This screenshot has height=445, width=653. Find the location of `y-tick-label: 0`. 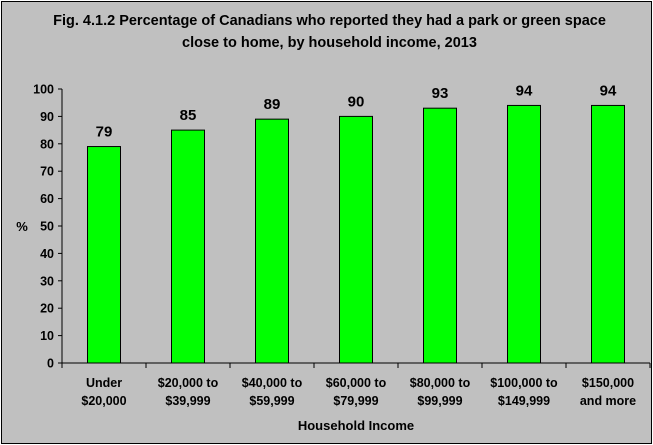

y-tick-label: 0 is located at coordinates (50, 364).